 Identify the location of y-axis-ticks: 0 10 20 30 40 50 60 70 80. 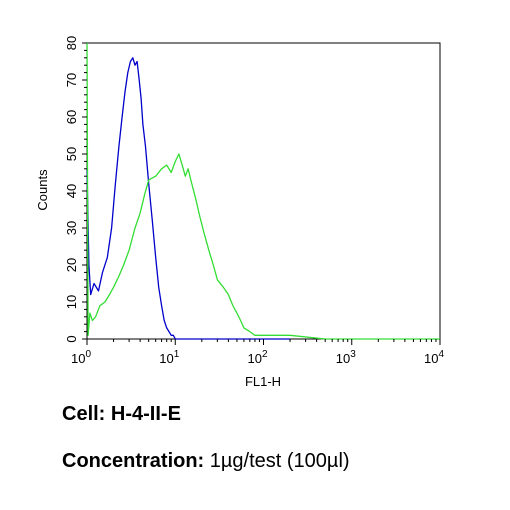
(75, 189).